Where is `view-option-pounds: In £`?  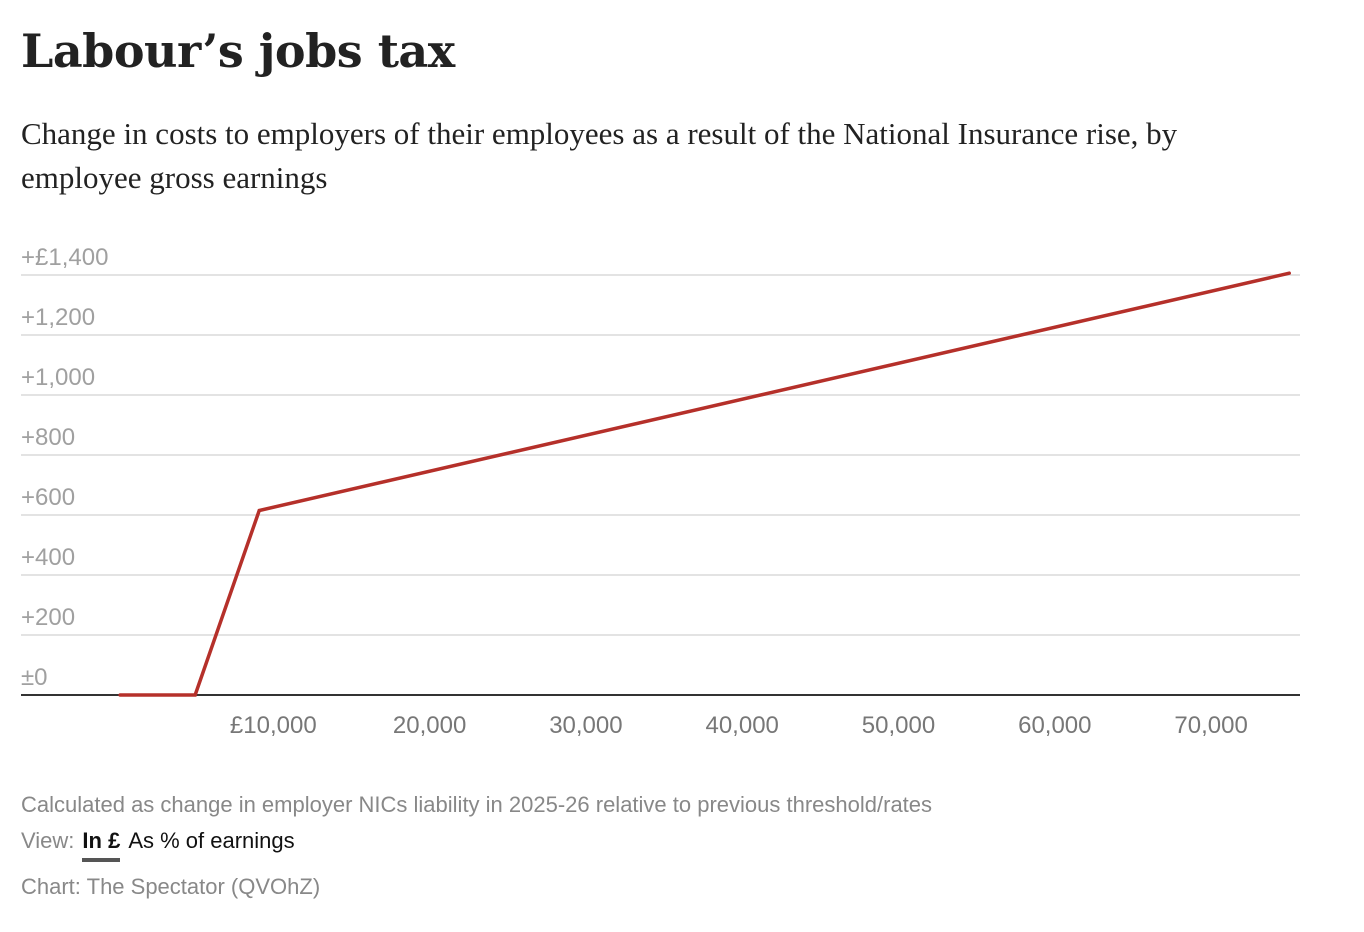 view-option-pounds: In £ is located at coordinates (101, 845).